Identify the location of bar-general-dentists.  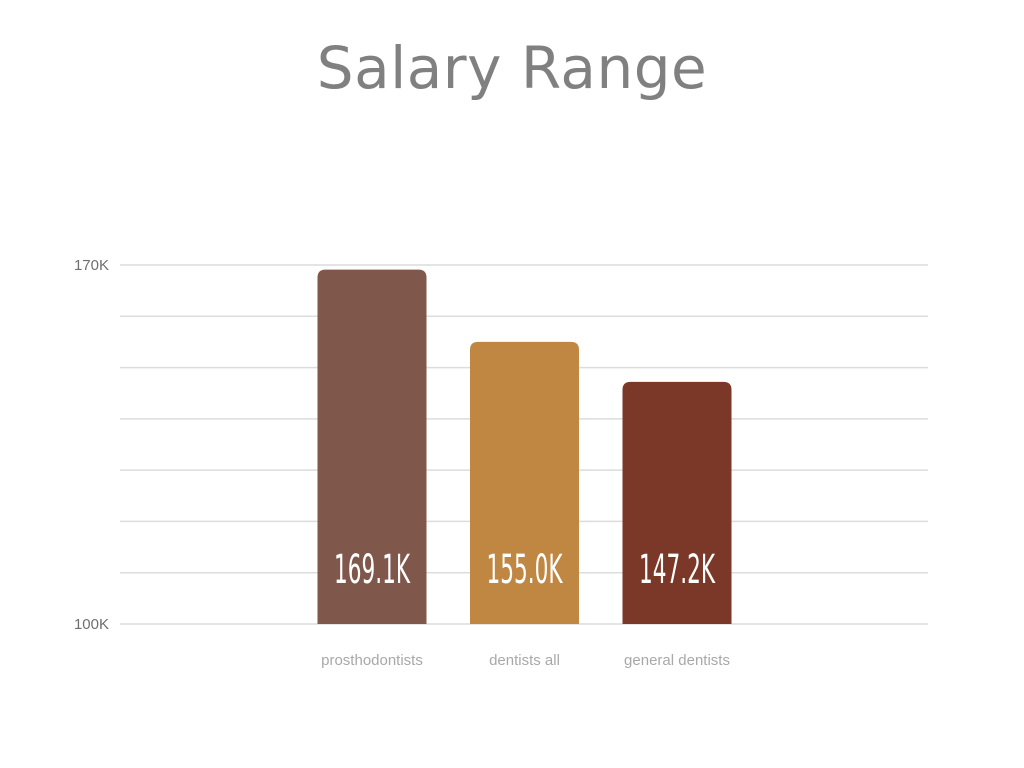
(677, 502).